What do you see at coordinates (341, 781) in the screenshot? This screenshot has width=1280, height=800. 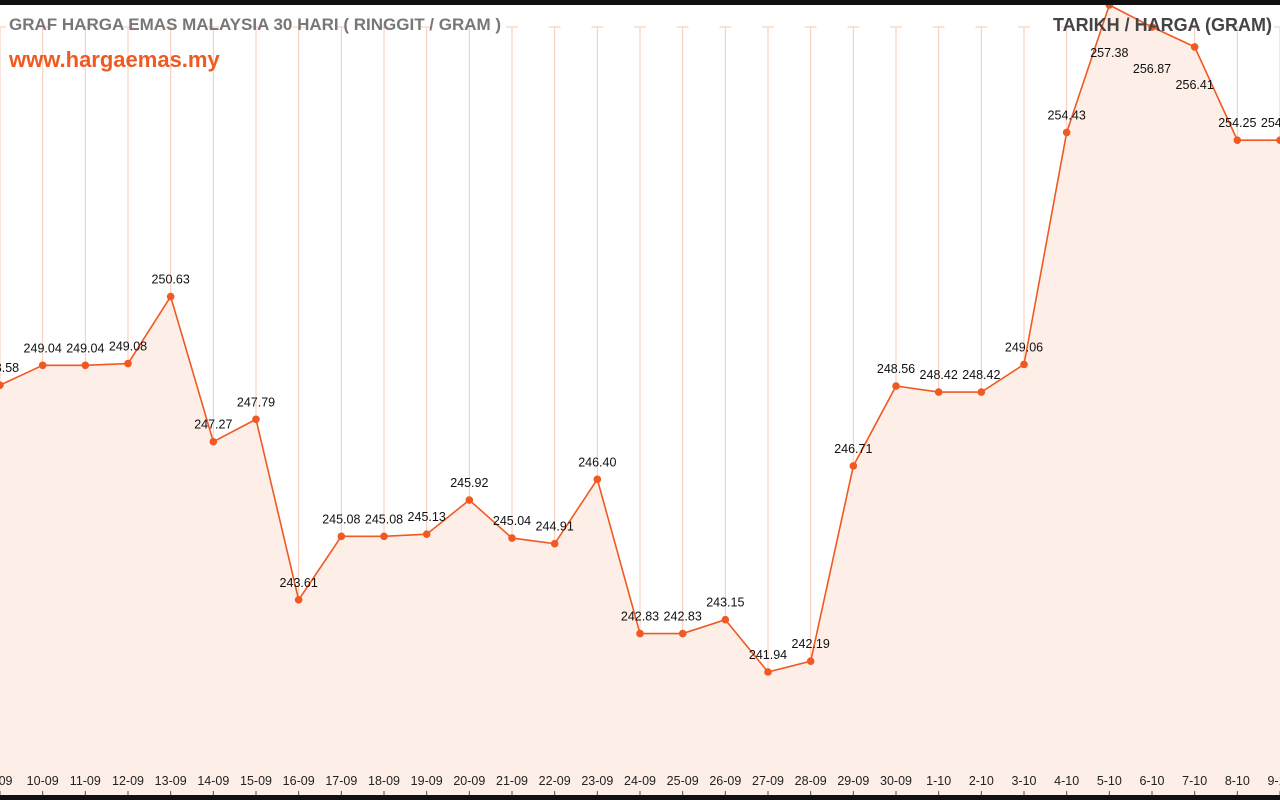 I see `x-tick-label: 17-09` at bounding box center [341, 781].